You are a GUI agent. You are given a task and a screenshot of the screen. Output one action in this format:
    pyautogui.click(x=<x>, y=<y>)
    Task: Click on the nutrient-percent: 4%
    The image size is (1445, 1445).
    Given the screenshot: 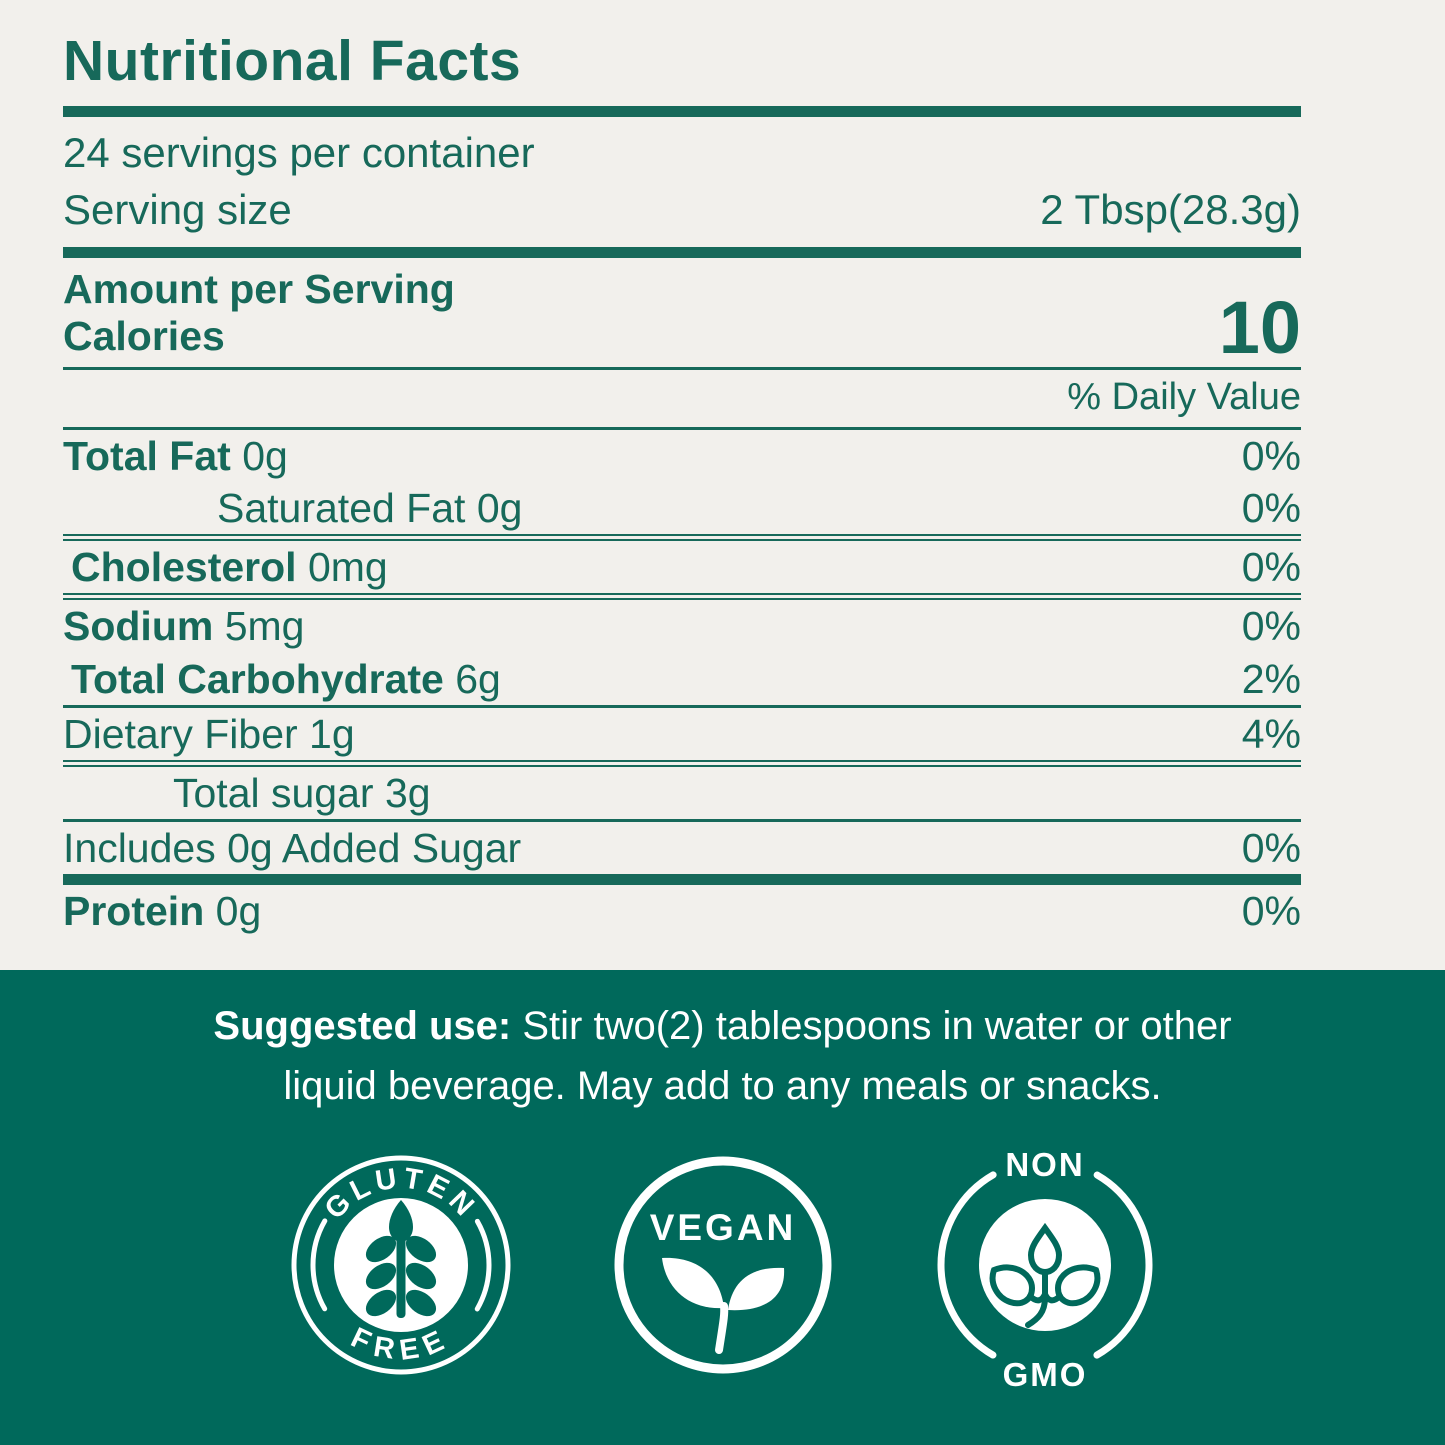 What is the action you would take?
    pyautogui.click(x=1271, y=733)
    